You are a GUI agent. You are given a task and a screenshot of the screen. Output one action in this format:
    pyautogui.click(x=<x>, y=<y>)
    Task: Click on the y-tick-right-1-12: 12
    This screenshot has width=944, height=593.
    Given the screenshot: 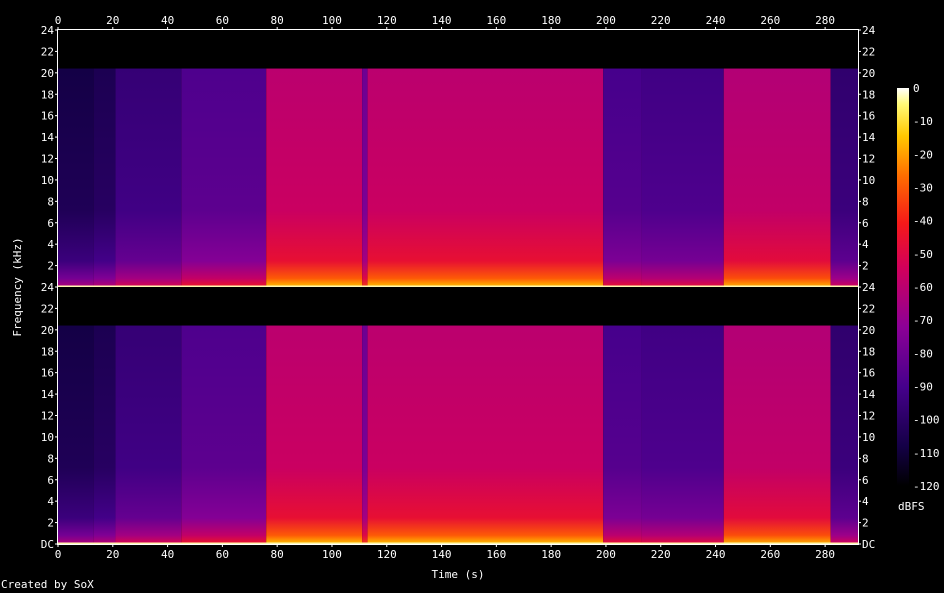 What is the action you would take?
    pyautogui.click(x=868, y=159)
    